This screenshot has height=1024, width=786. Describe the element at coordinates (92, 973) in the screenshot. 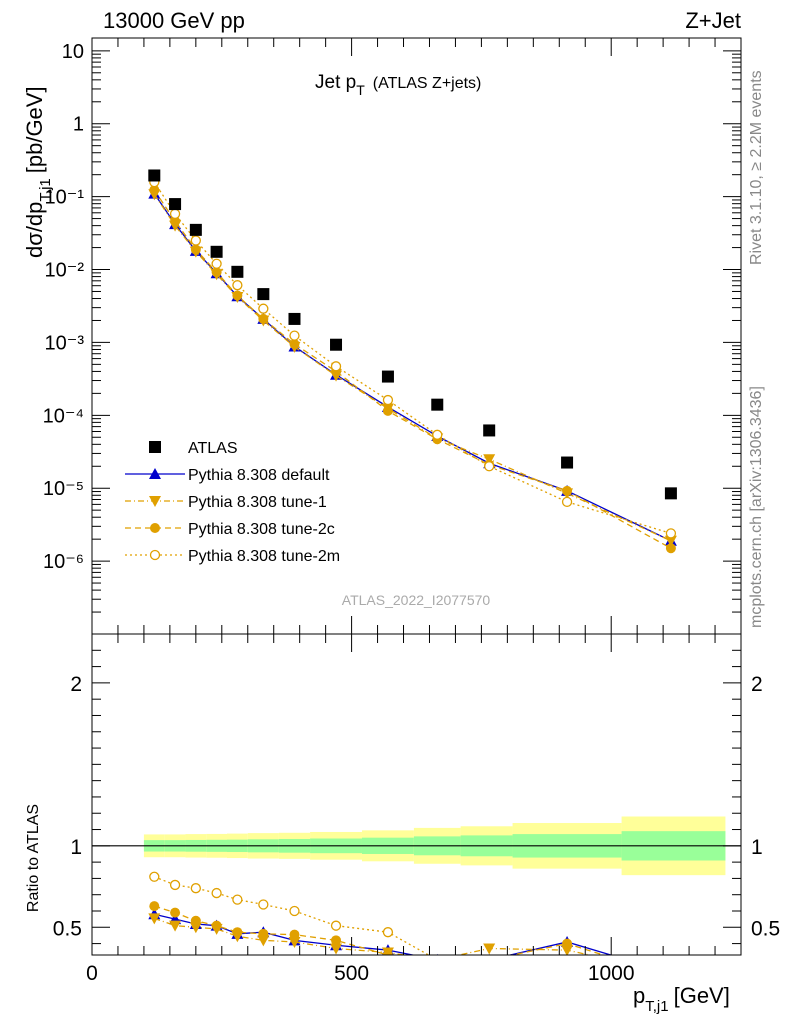

I see `x-tick-label: 0` at that location.